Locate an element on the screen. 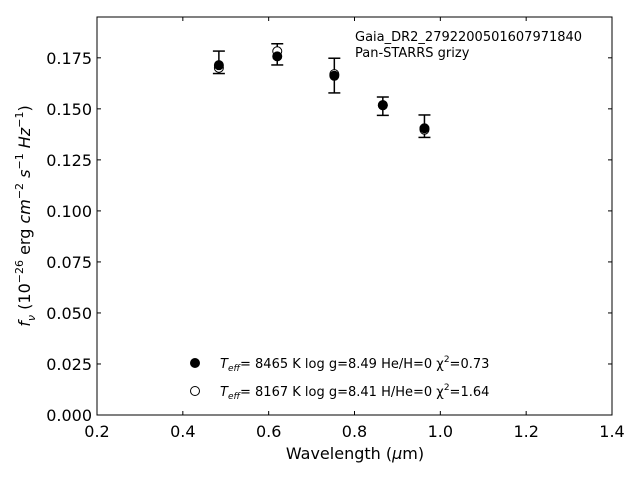 Image resolution: width=640 pixels, height=480 pixels. y-tick-label: 0.050 is located at coordinates (69, 313).